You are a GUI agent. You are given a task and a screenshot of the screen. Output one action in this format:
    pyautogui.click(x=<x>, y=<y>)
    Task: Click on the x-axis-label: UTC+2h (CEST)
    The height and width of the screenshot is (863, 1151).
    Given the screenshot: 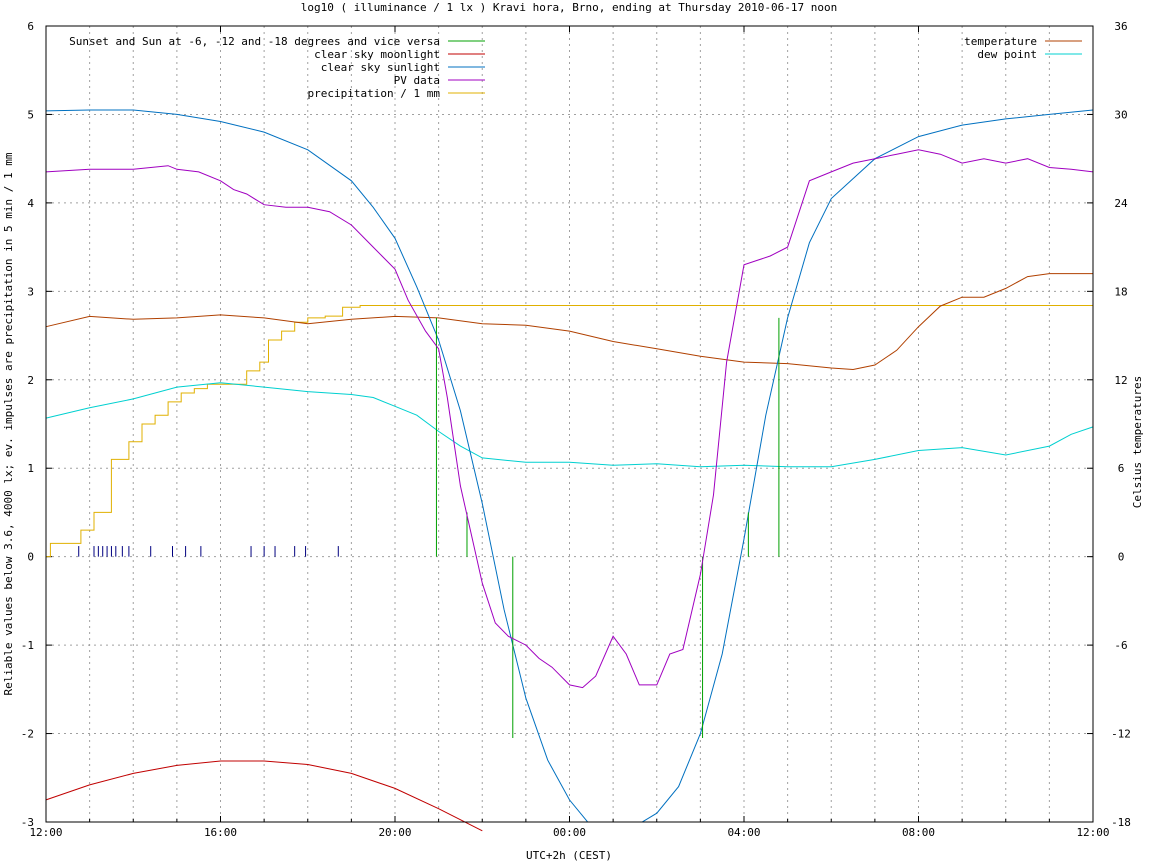 What is the action you would take?
    pyautogui.click(x=569, y=855)
    